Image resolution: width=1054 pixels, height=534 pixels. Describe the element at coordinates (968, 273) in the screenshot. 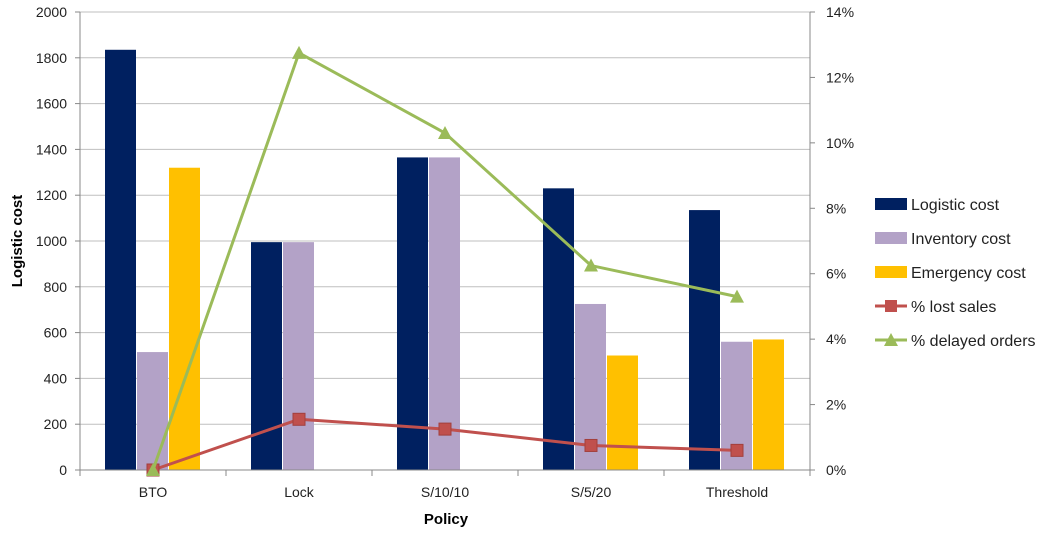

I see `legend-label: Emergency cost` at that location.